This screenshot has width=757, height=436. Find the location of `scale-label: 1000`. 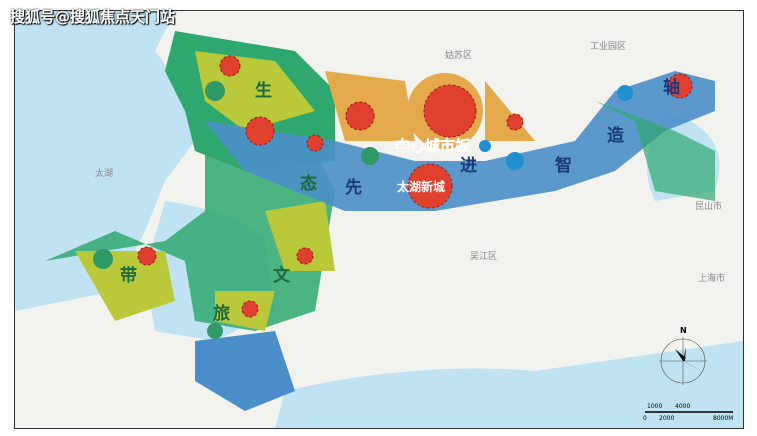

scale-label: 1000 is located at coordinates (654, 406).